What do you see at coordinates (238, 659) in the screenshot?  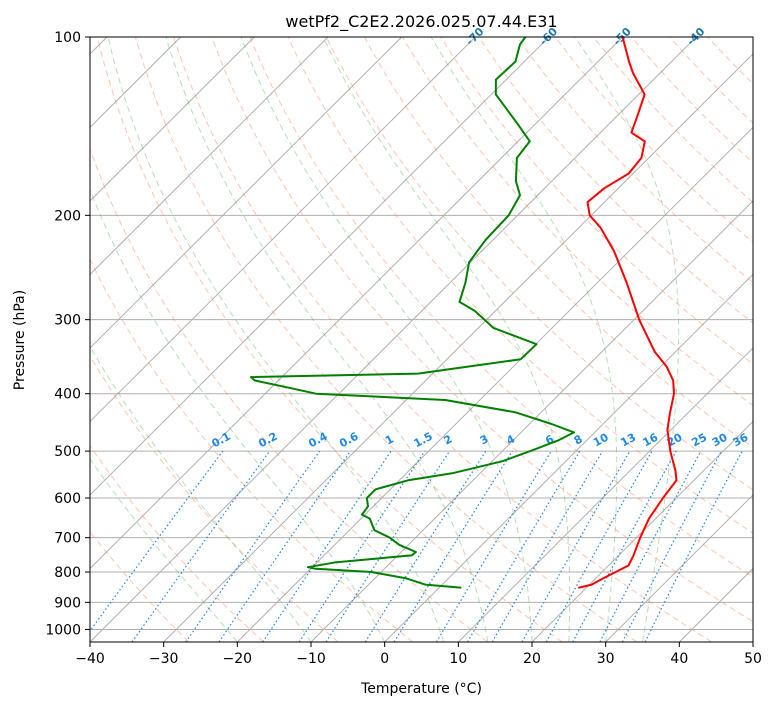 I see `x-tick-label: −20` at bounding box center [238, 659].